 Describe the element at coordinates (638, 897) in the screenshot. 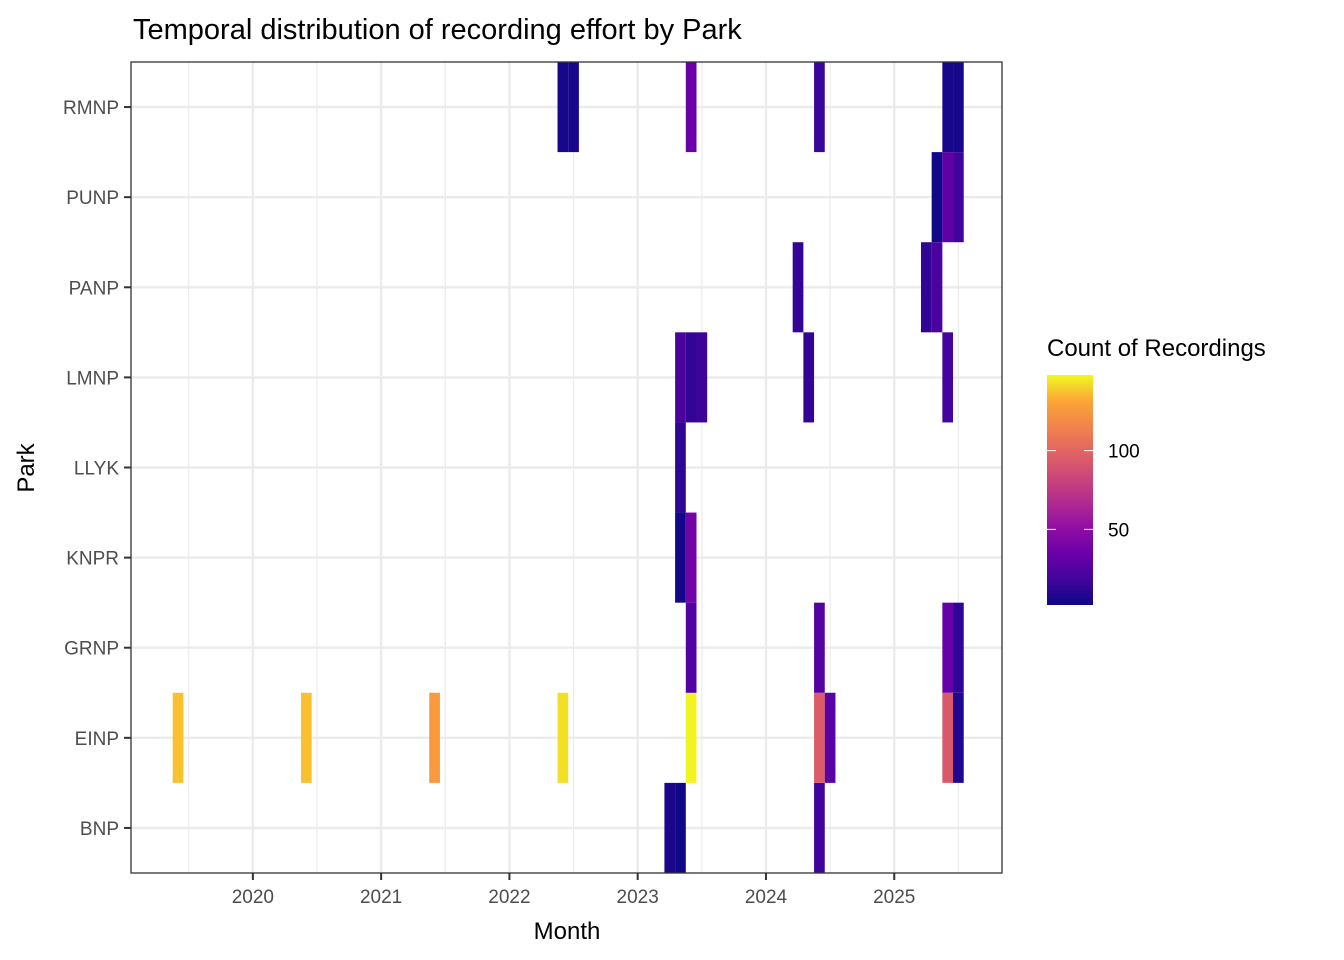

I see `x-tick-label: 2023` at that location.